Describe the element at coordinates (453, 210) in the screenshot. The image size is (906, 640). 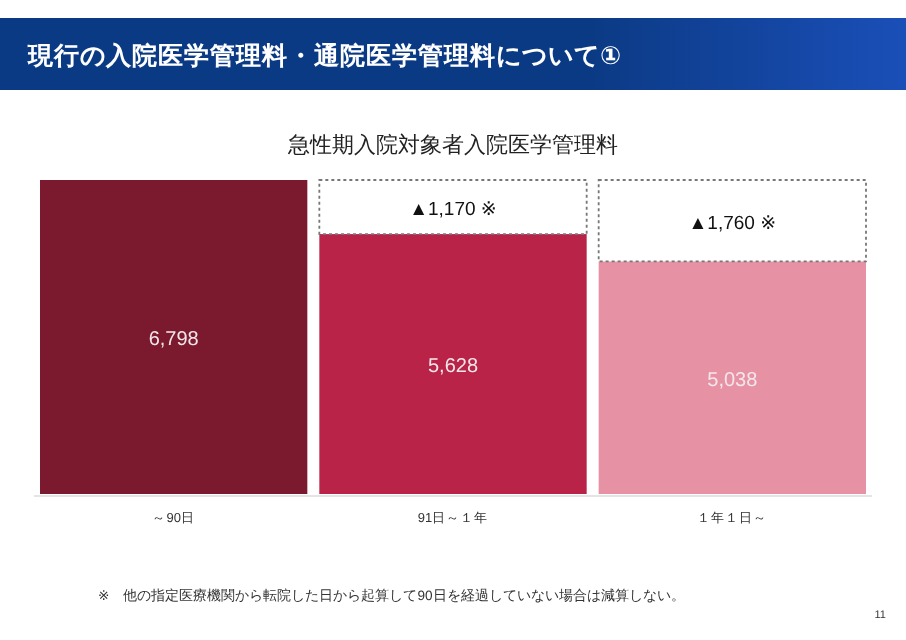
I see `data-label: ▲1,170 ※` at that location.